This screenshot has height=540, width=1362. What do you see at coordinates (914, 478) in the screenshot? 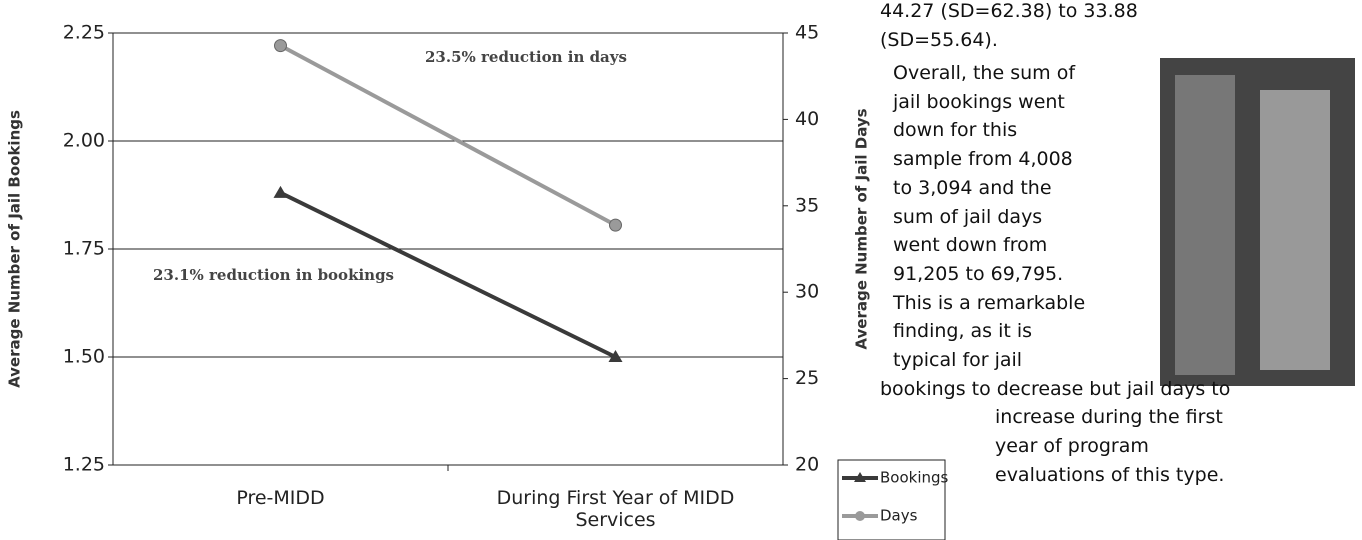
I see `legend-label: Bookings` at bounding box center [914, 478].